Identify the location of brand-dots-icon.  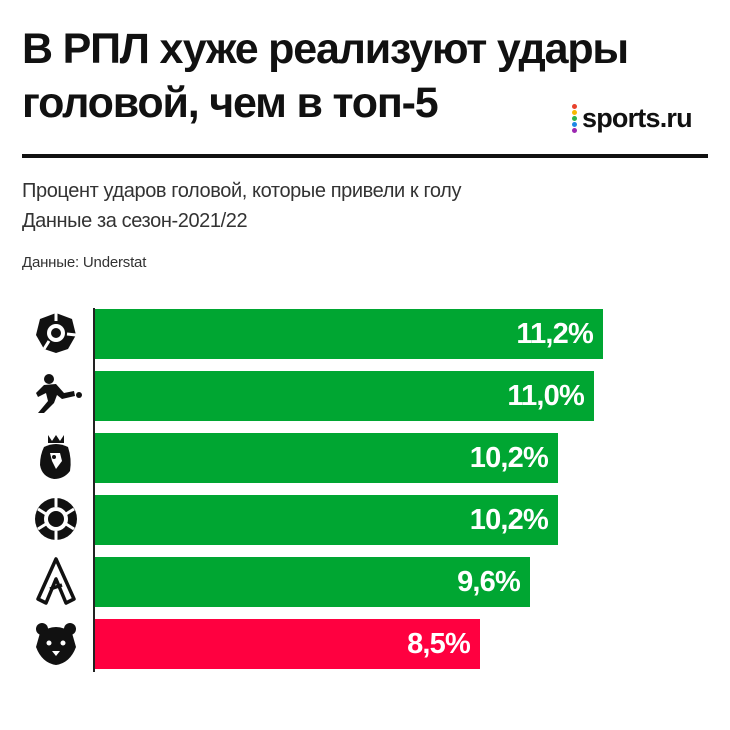
(575, 118).